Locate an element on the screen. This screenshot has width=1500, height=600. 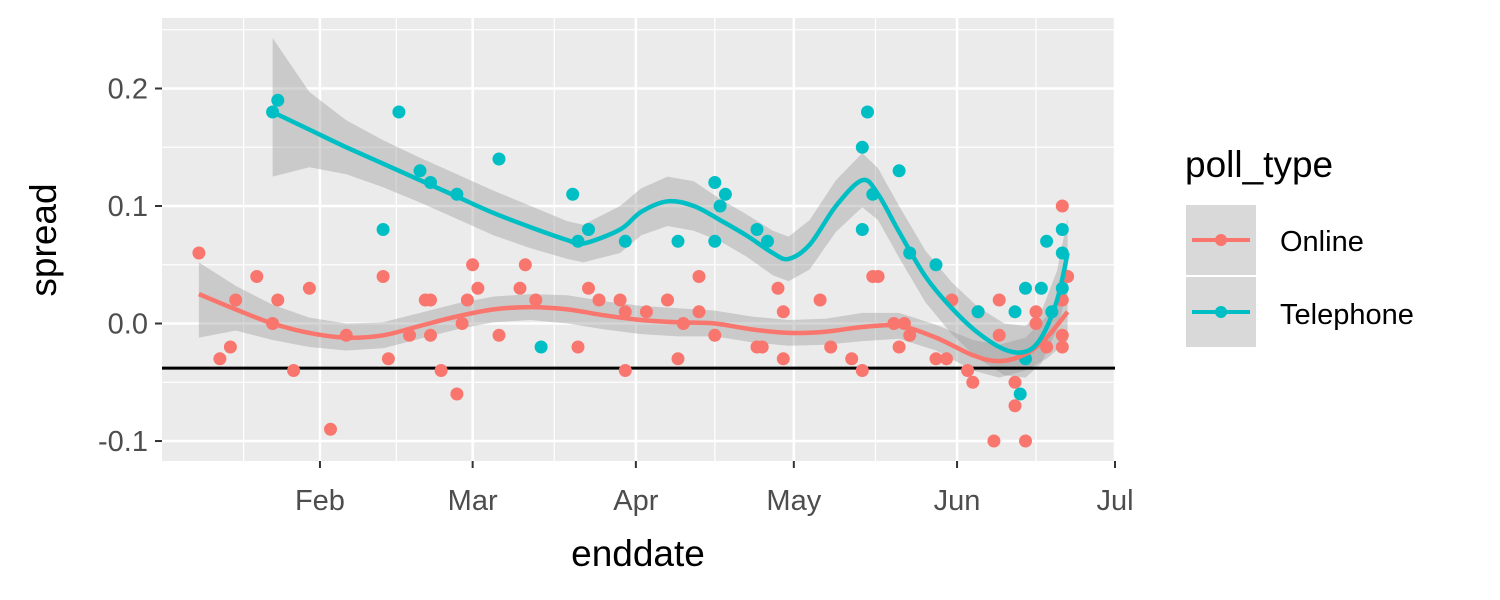
x-tick-label: Feb is located at coordinates (320, 501).